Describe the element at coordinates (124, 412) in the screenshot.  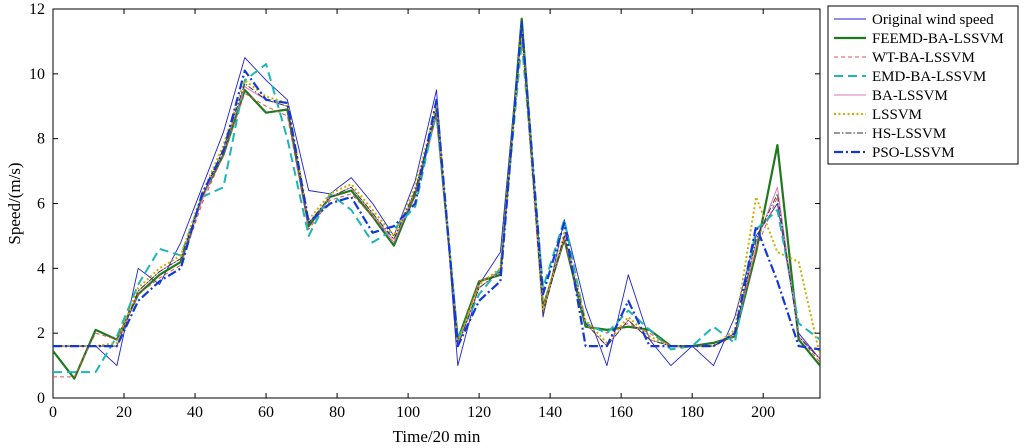
I see `x-tick-label: 20` at that location.